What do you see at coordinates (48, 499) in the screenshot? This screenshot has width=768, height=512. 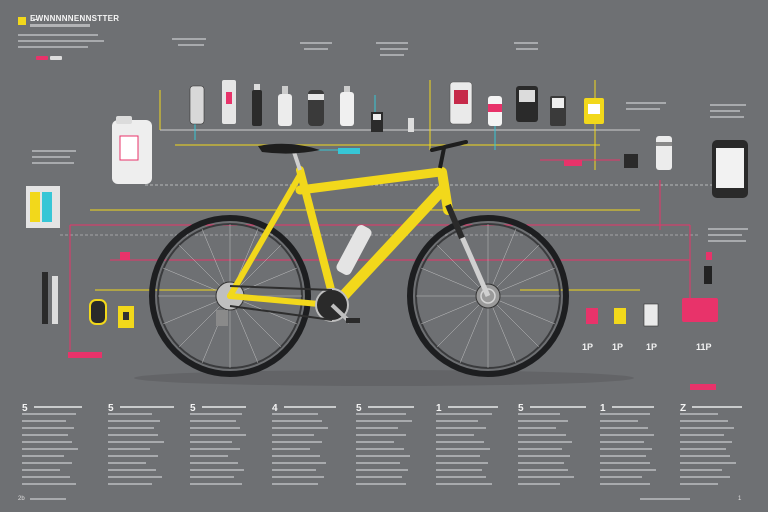 I see `footer-left-line` at bounding box center [48, 499].